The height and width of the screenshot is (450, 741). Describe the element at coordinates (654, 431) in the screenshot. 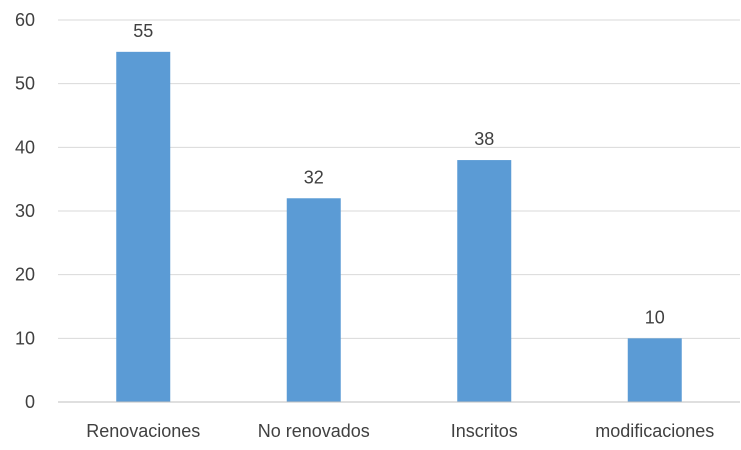

I see `x-category-label: modificaciones` at that location.